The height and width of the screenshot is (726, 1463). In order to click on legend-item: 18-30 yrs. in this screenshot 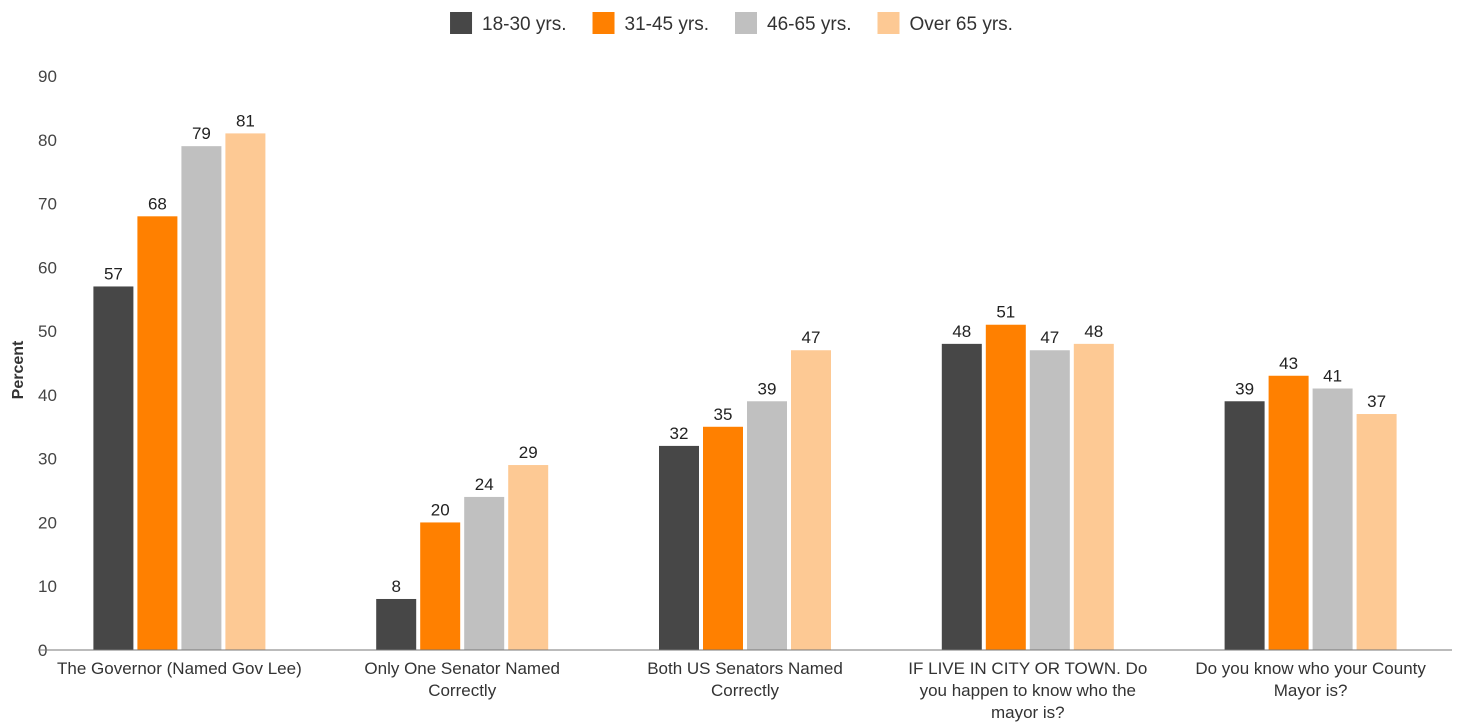, I will do `click(508, 23)`.